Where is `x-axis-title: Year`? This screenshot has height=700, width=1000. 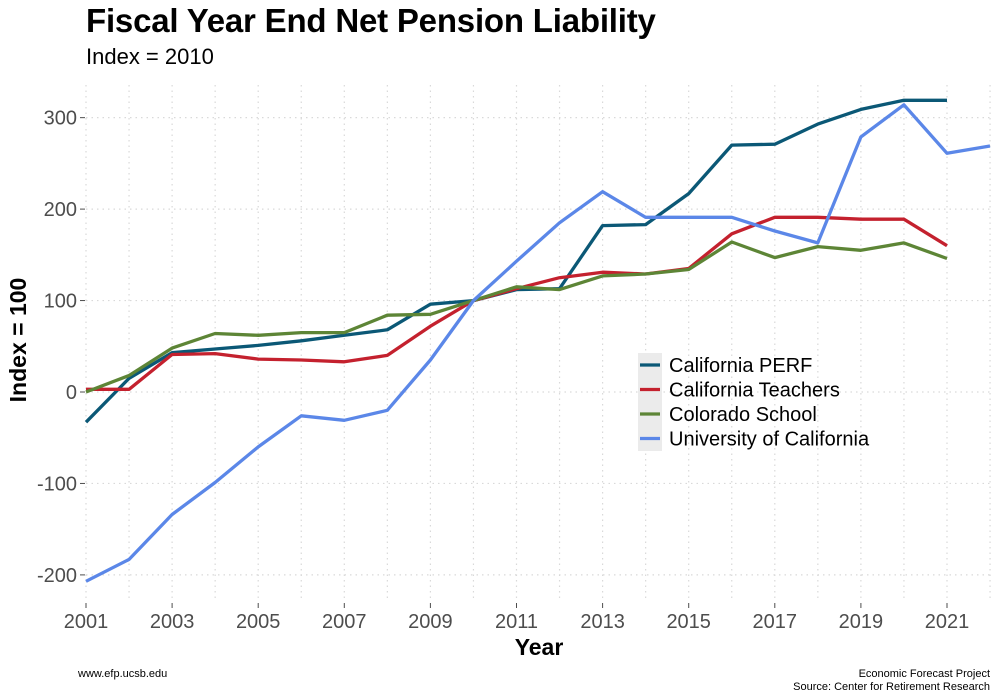 x-axis-title: Year is located at coordinates (539, 647).